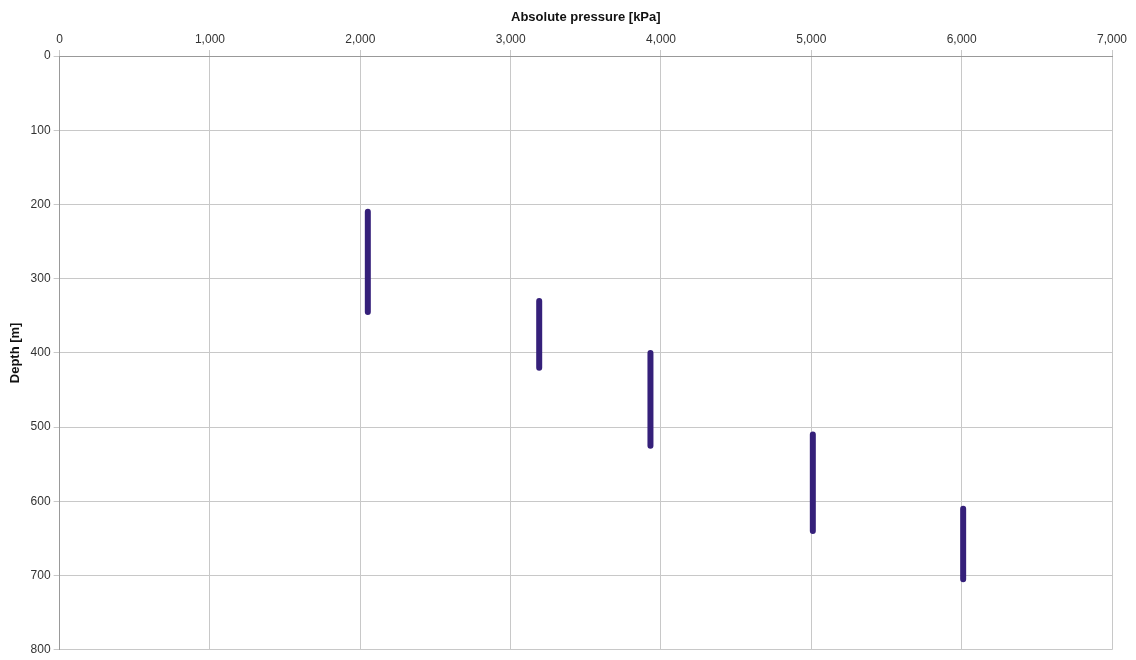 This screenshot has width=1136, height=660. I want to click on x-tick-label: 4,000, so click(661, 39).